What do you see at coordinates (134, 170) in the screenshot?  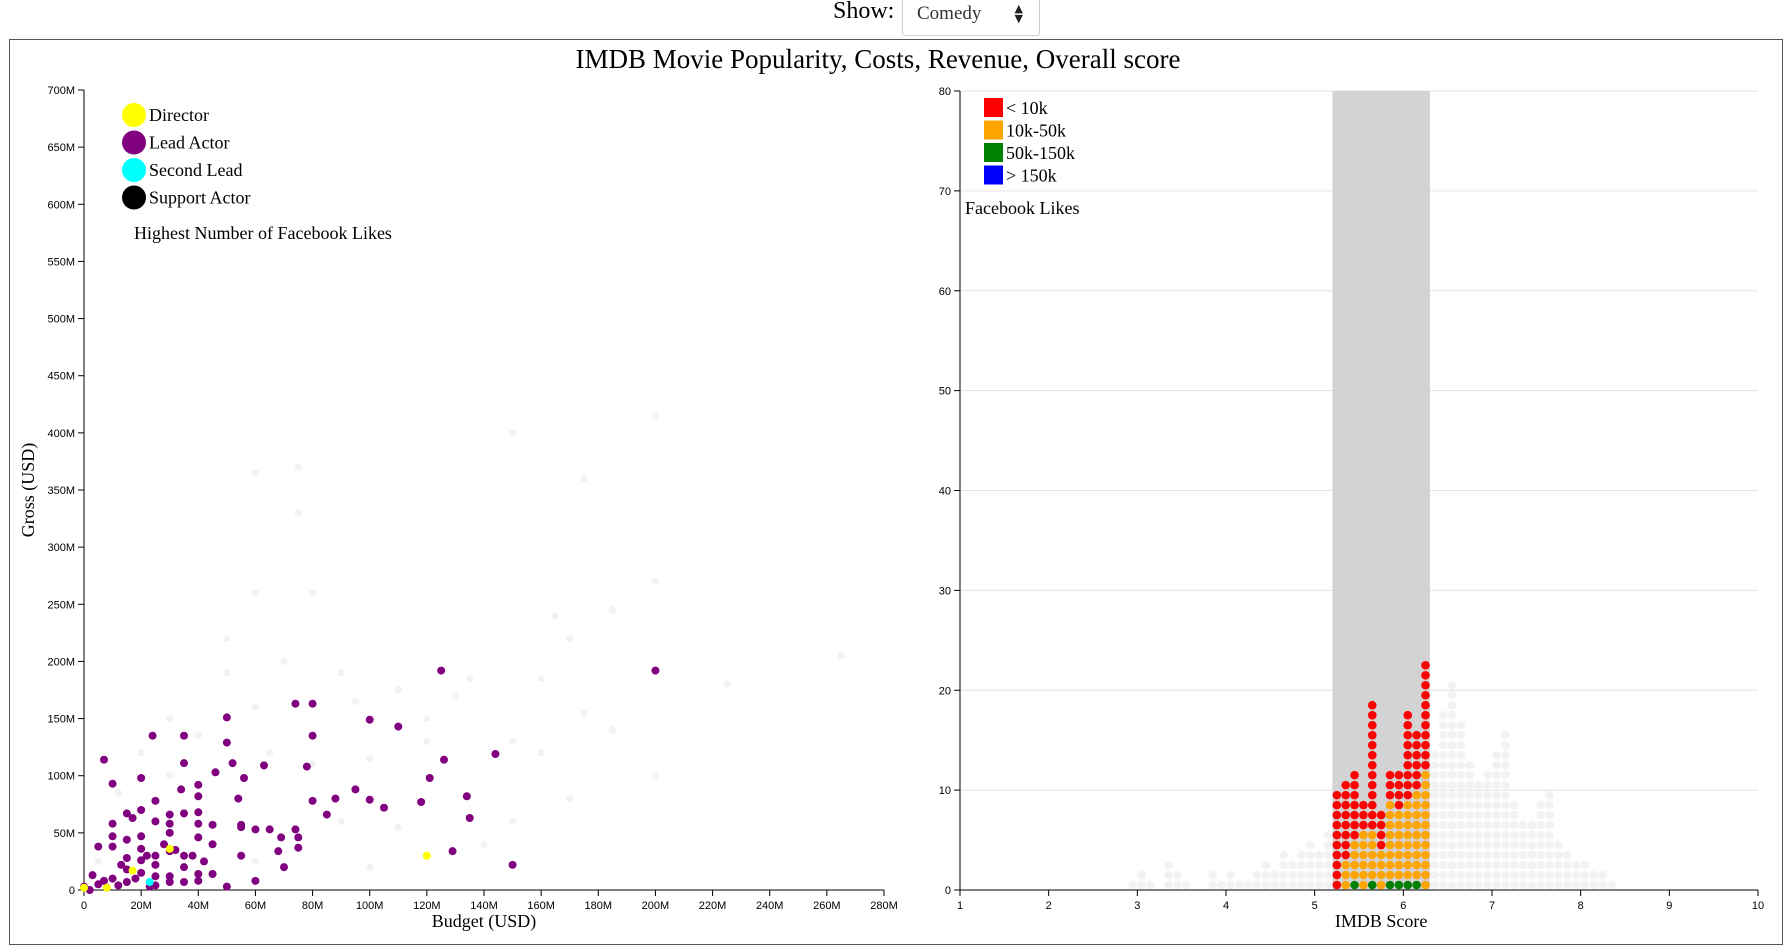 I see `legend-swatch-second` at bounding box center [134, 170].